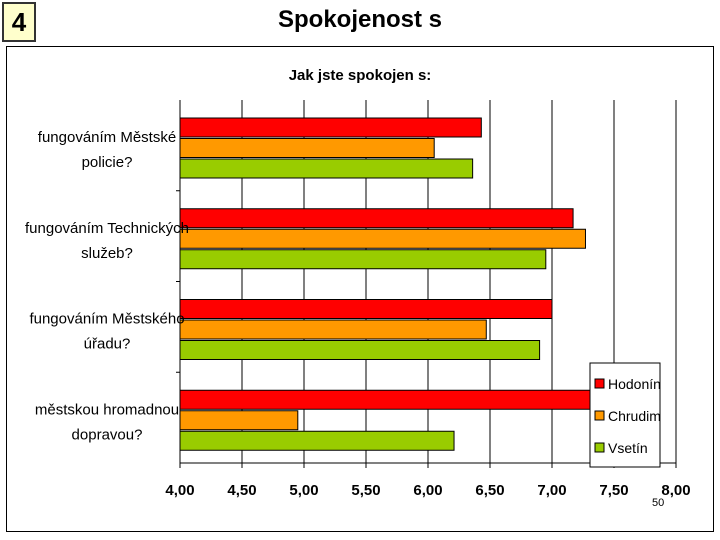  What do you see at coordinates (365, 490) in the screenshot?
I see `x-tick-label: 5,50` at bounding box center [365, 490].